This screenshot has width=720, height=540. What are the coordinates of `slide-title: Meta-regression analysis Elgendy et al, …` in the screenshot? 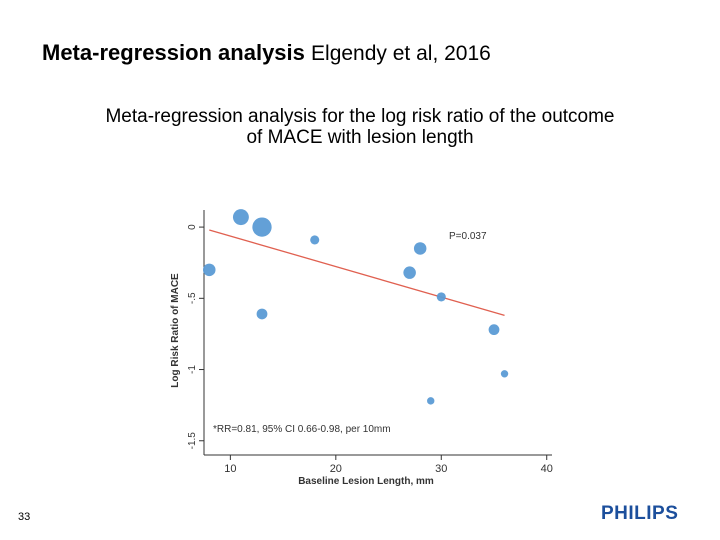 It's located at (266, 53).